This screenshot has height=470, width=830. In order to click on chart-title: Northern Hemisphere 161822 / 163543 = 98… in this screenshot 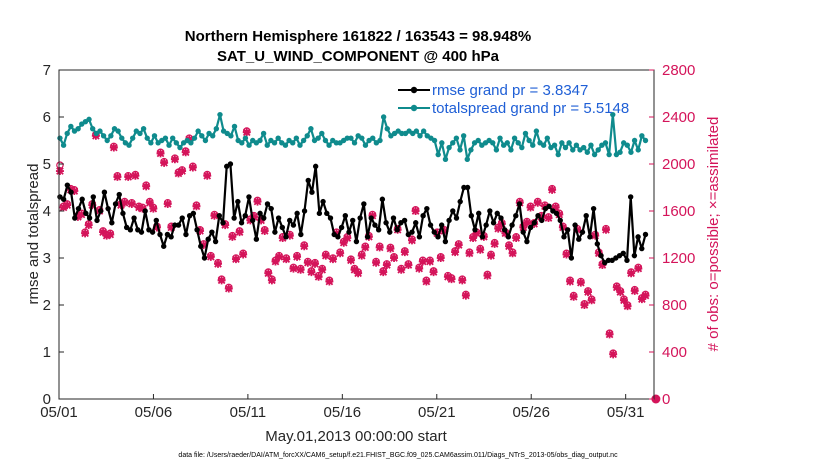, I will do `click(358, 36)`.